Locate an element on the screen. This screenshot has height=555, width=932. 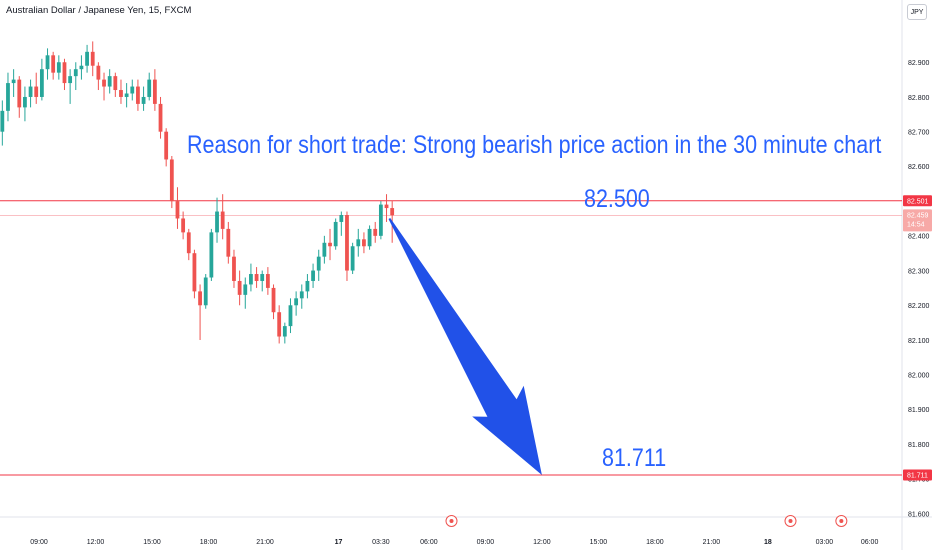
price-tag-bg is located at coordinates (917, 475).